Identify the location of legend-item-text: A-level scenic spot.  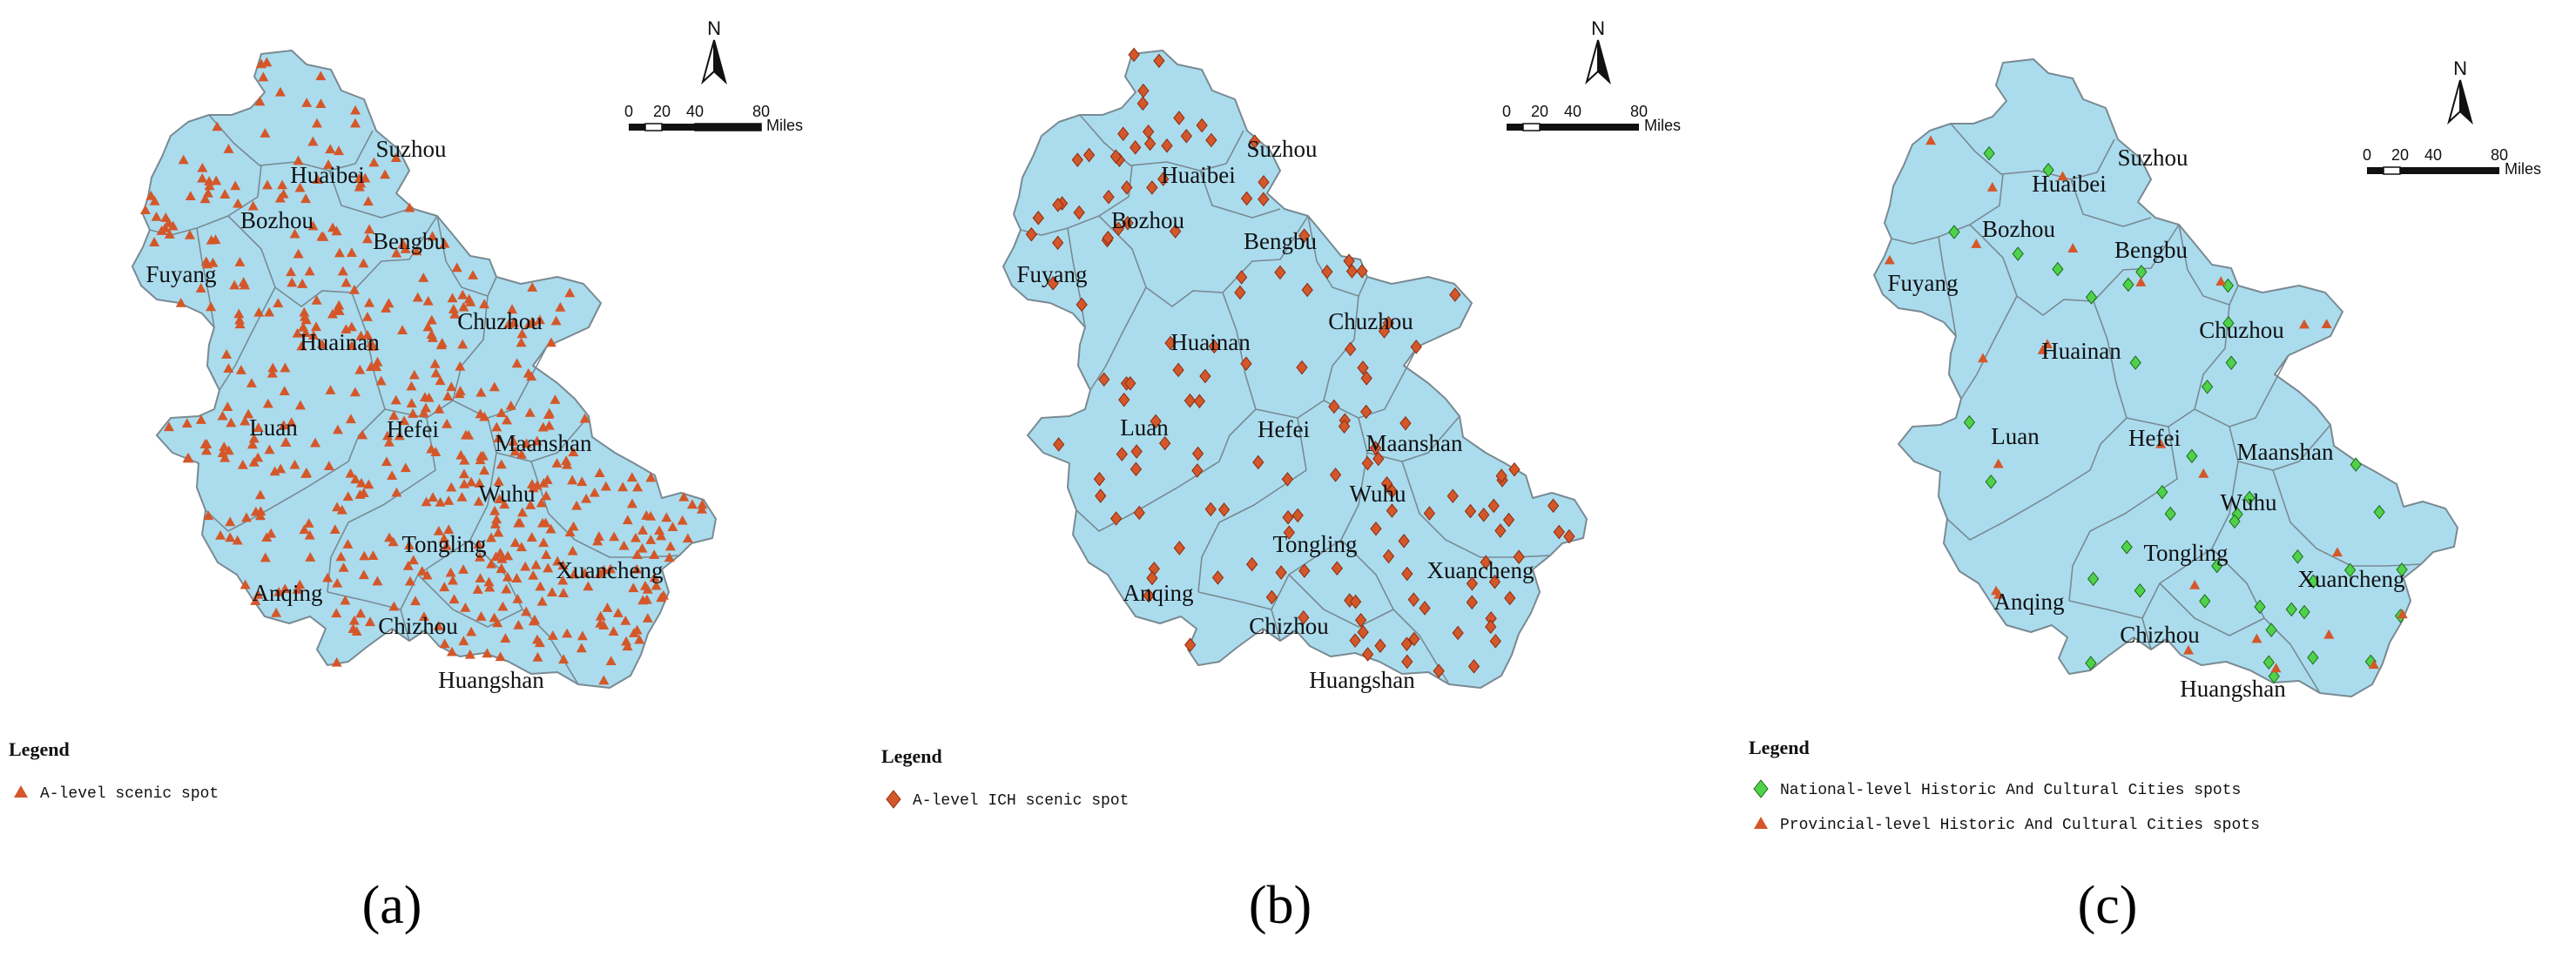
(129, 794).